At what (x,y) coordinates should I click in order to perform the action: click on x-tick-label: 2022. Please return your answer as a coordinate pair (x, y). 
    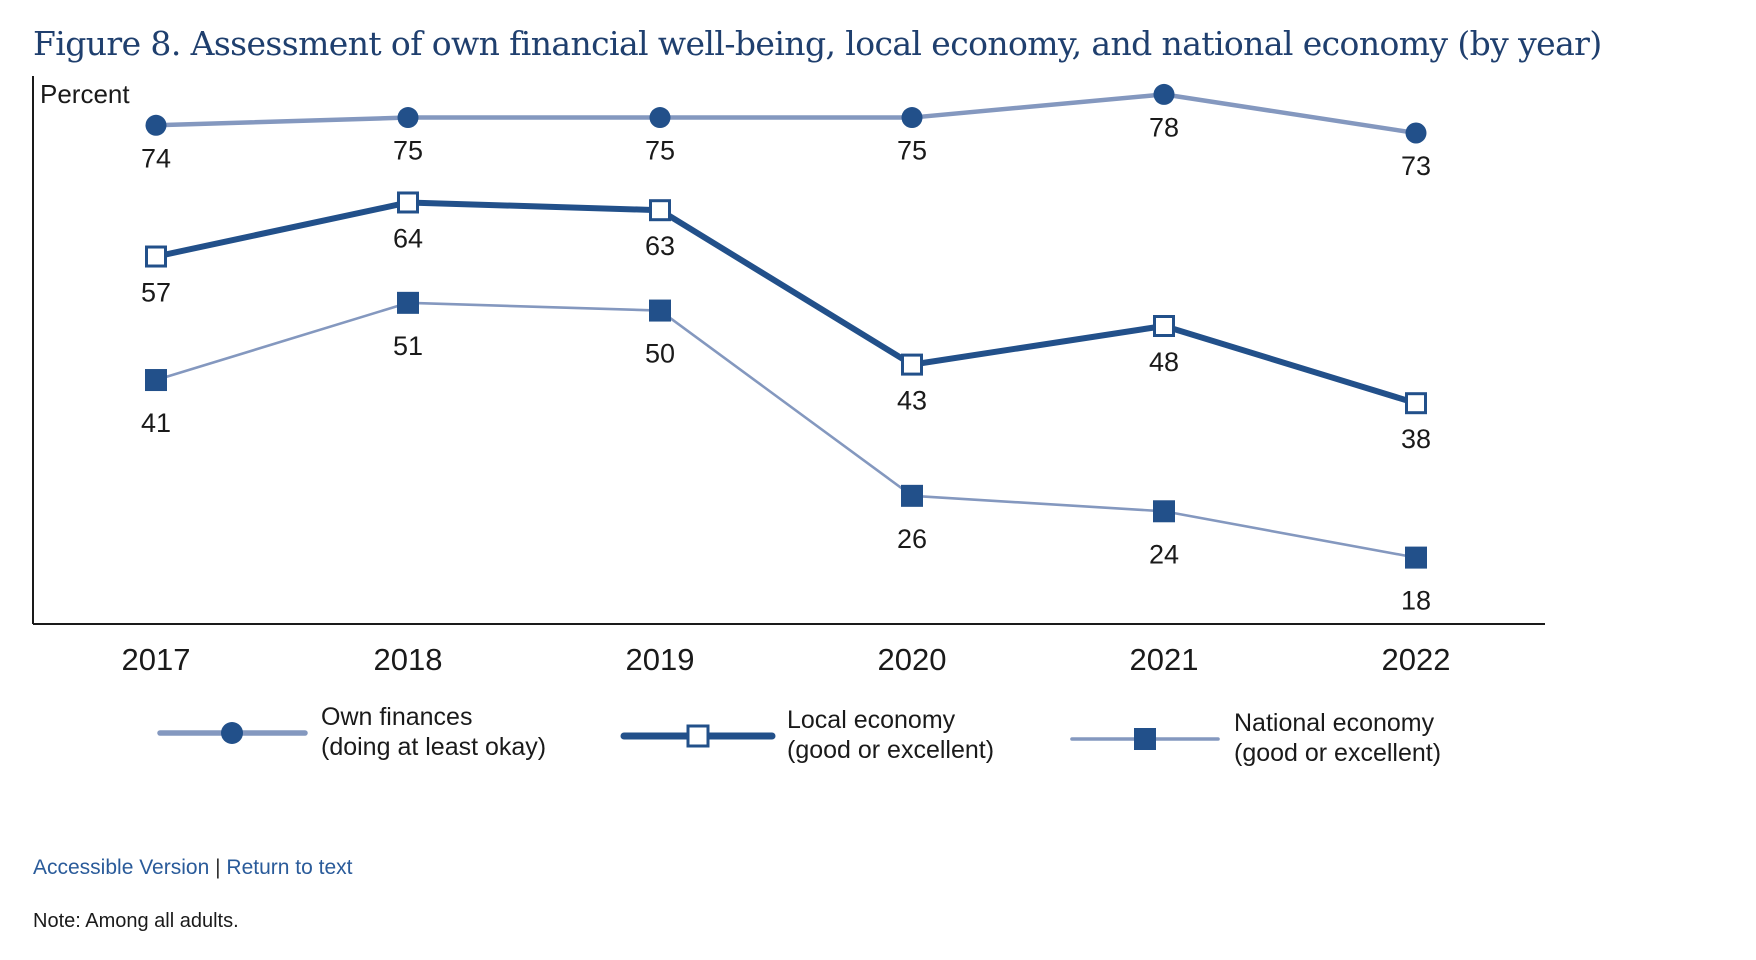
    Looking at the image, I should click on (1416, 659).